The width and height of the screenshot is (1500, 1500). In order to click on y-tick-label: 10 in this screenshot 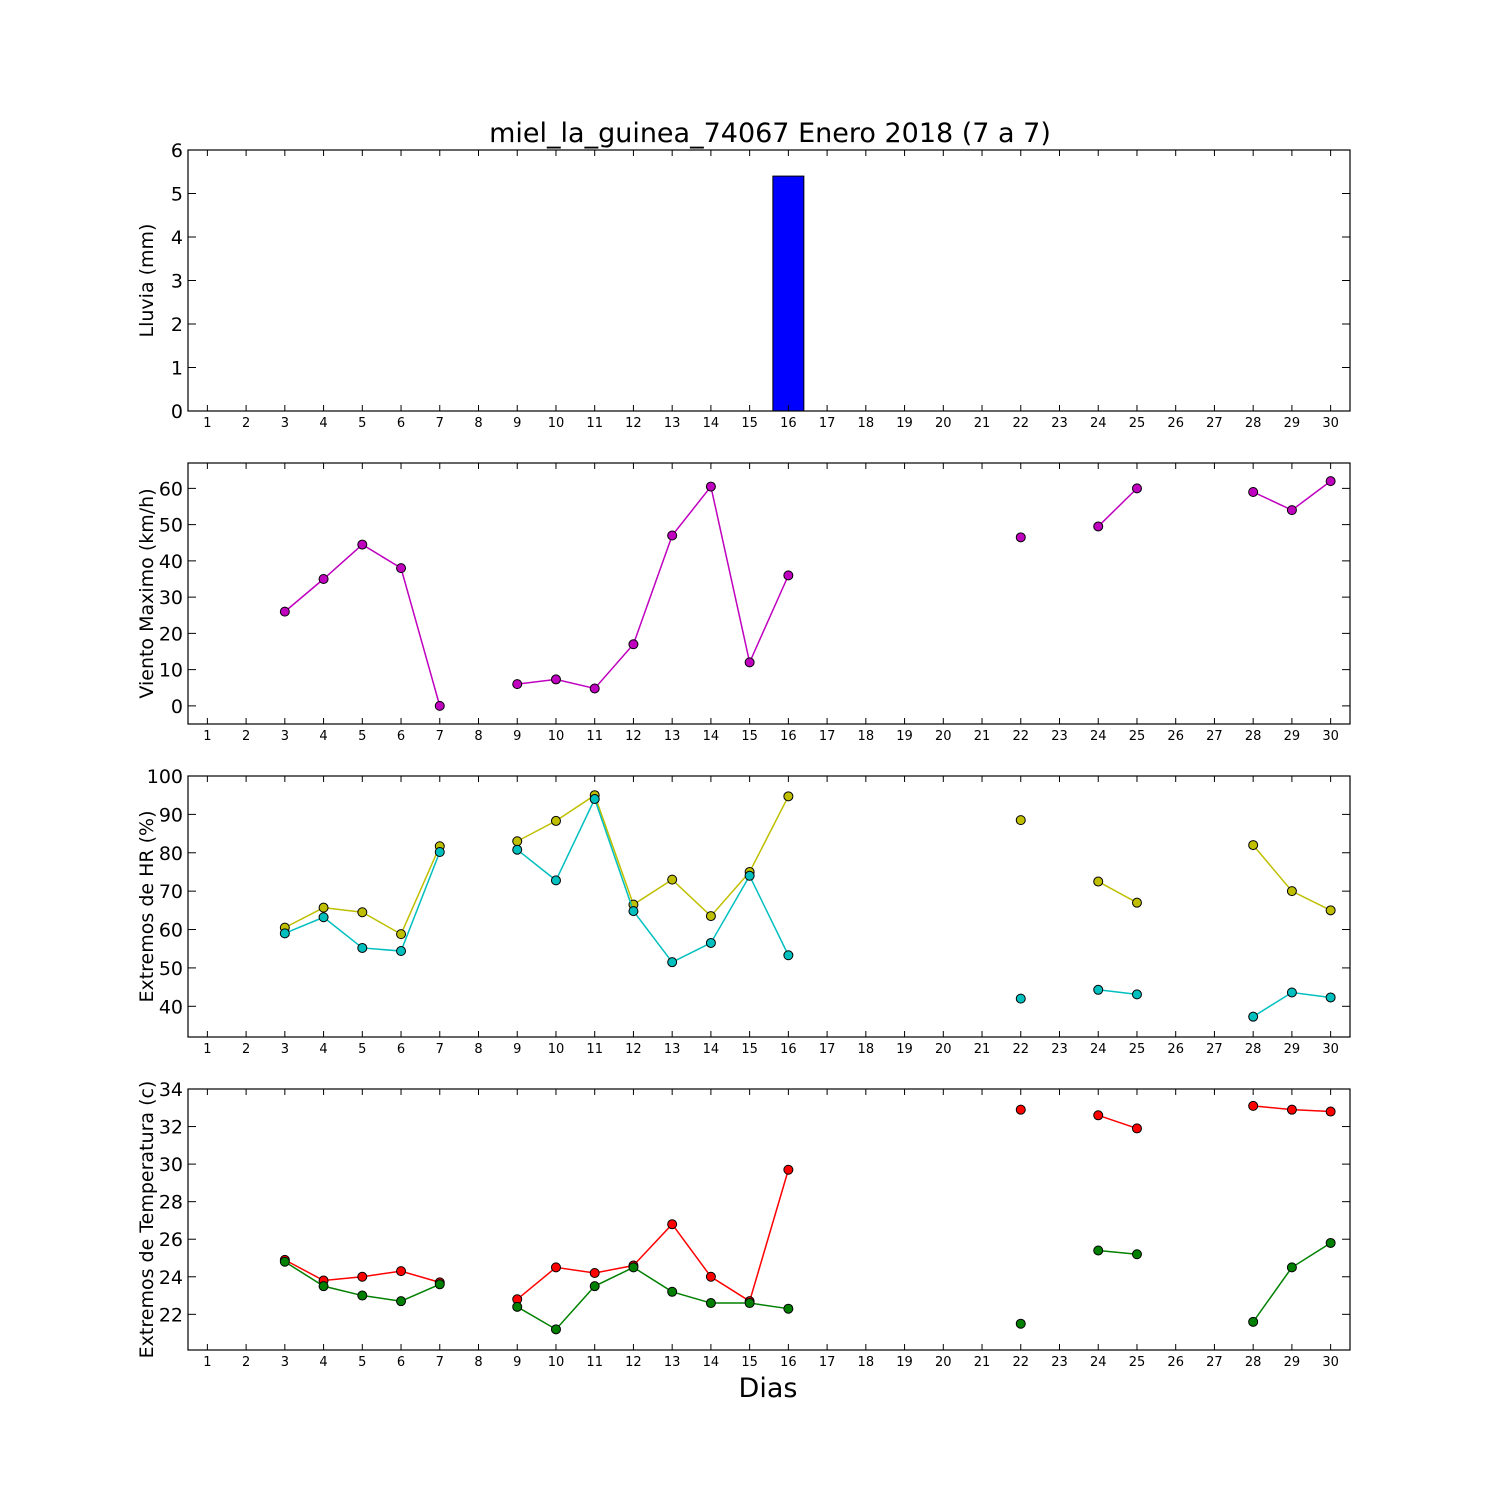, I will do `click(171, 671)`.